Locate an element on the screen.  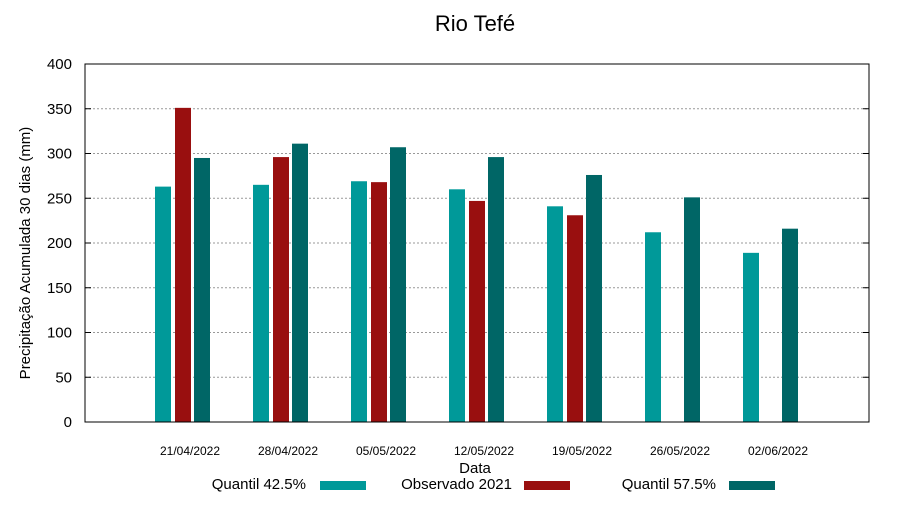
x-tick-label: 28/04/2022 is located at coordinates (288, 451).